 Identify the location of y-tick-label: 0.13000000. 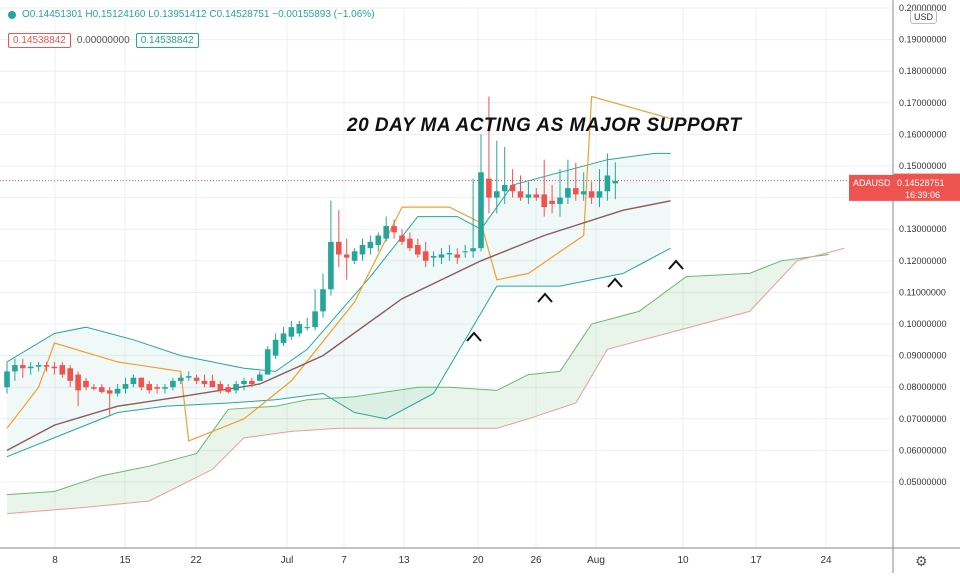
(923, 229).